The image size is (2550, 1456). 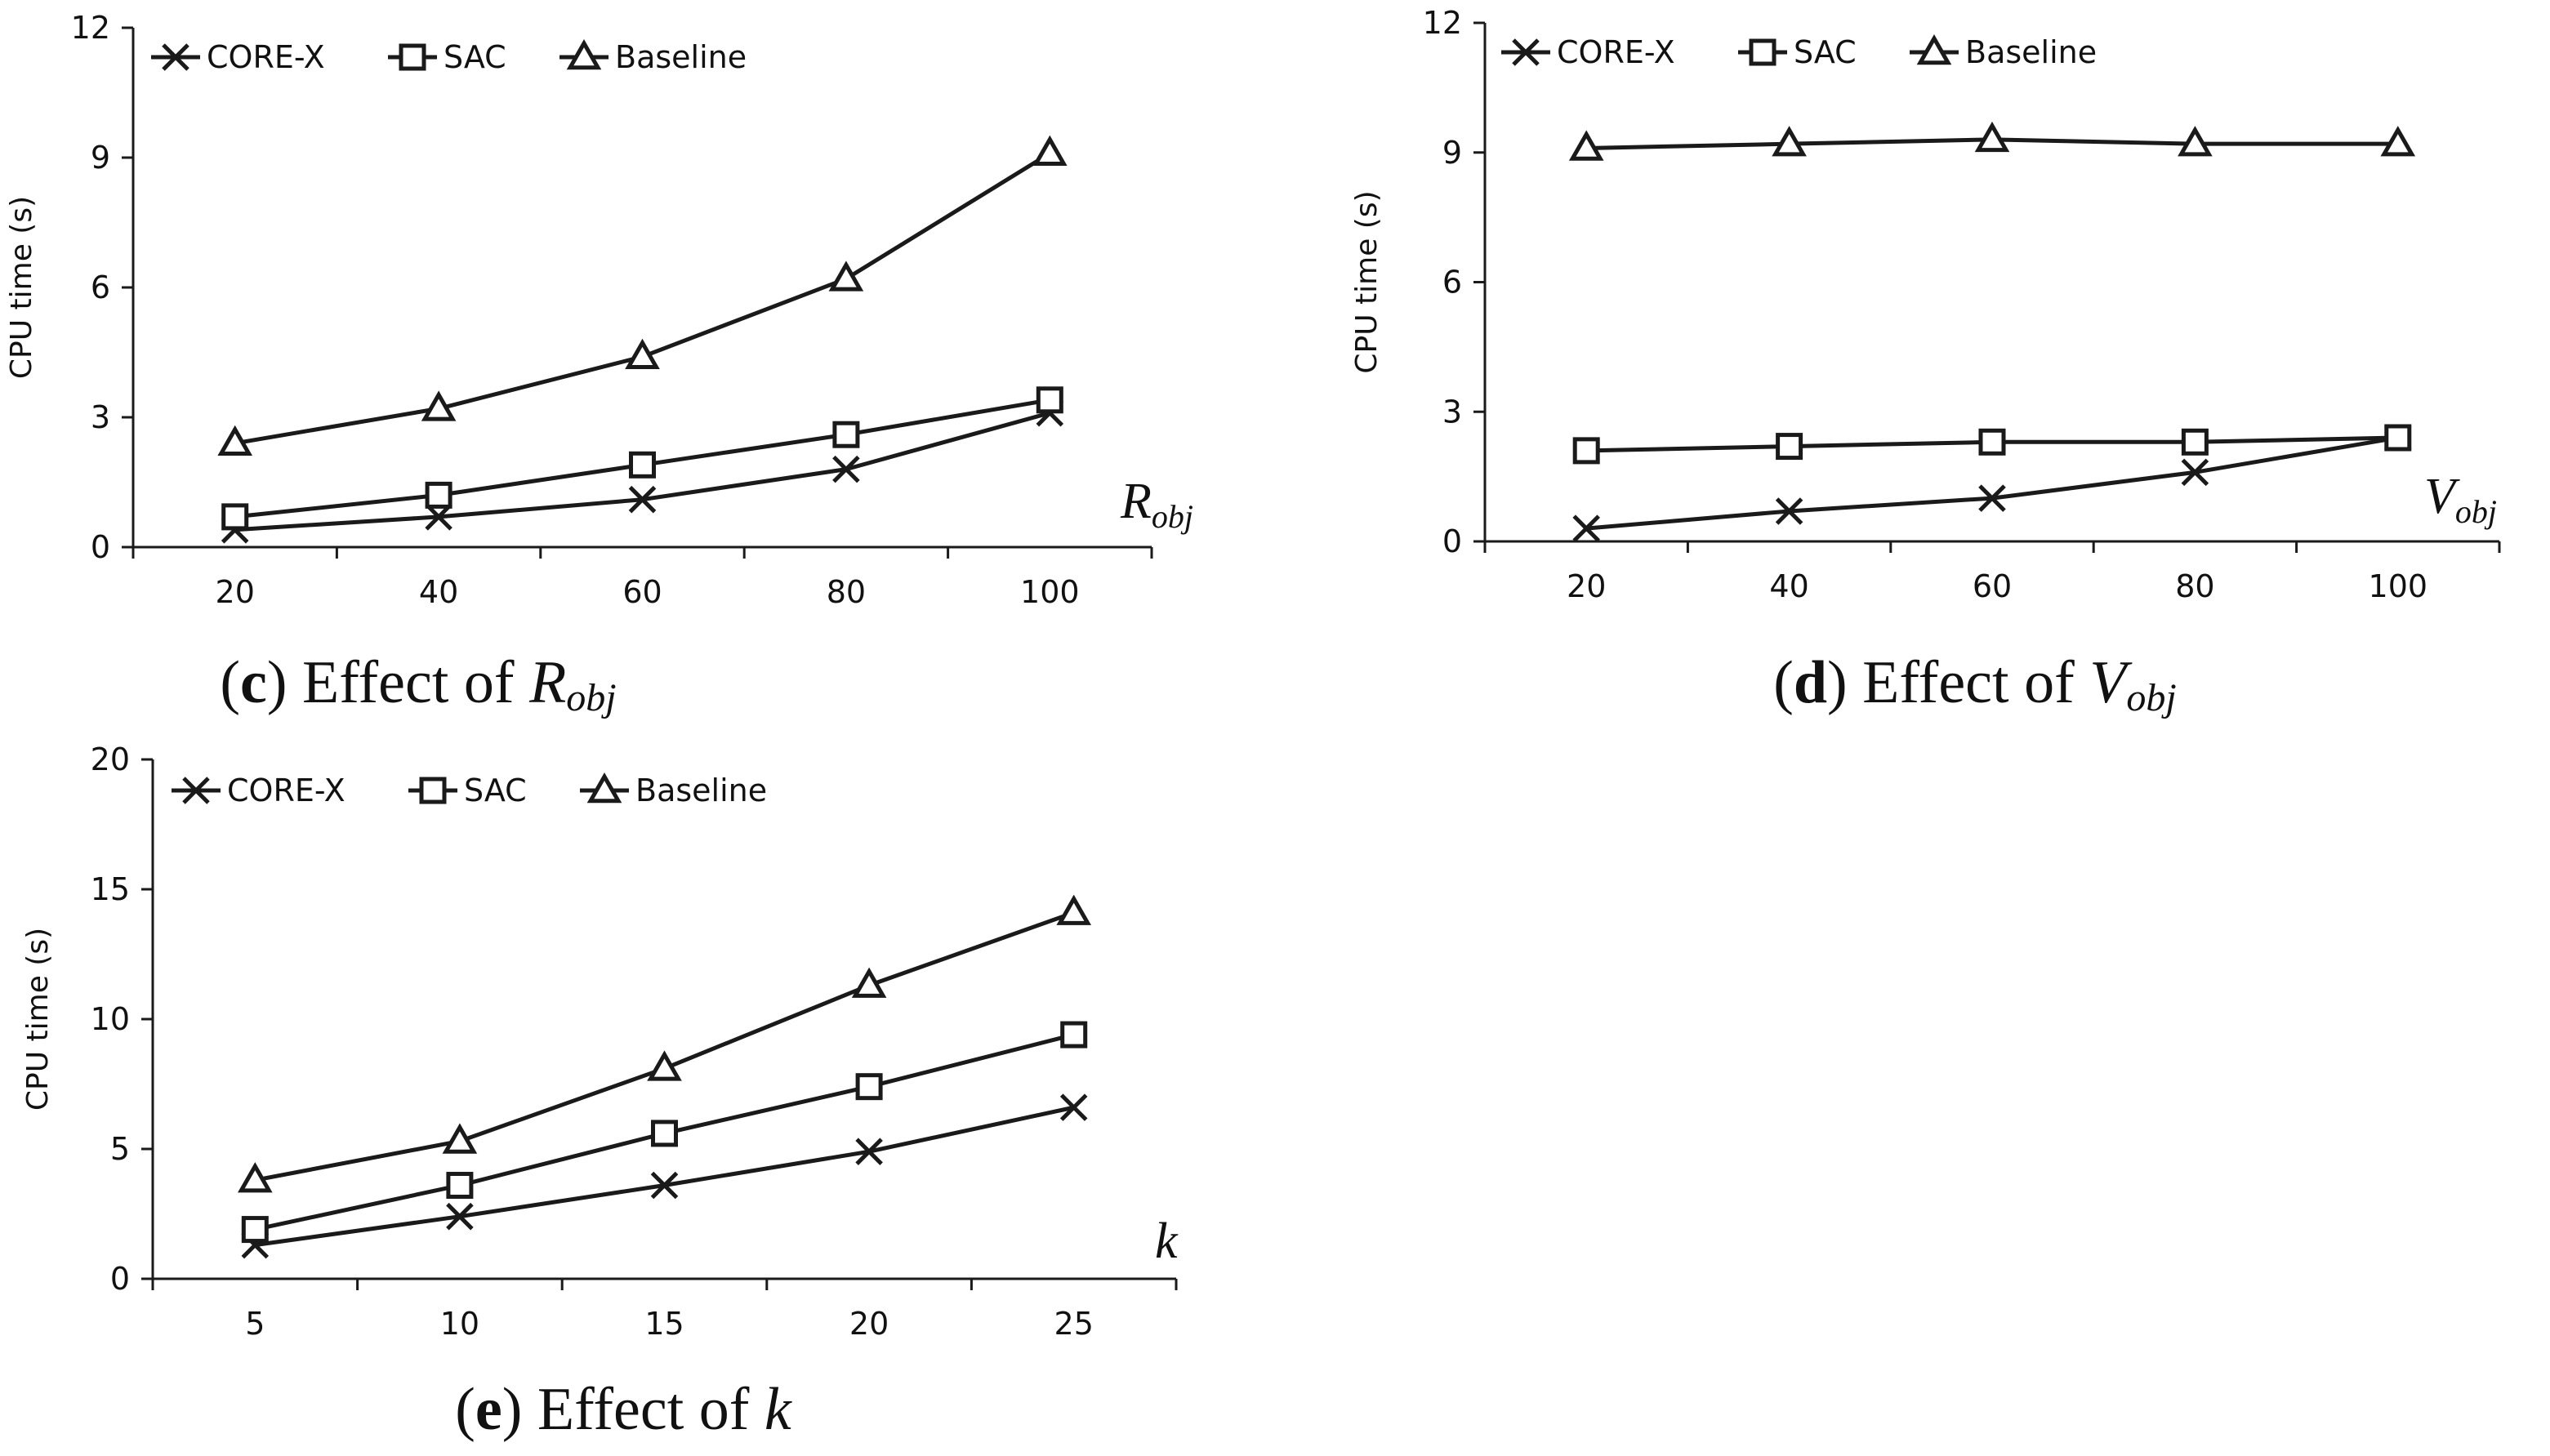 I want to click on caption-var: R, so click(x=547, y=683).